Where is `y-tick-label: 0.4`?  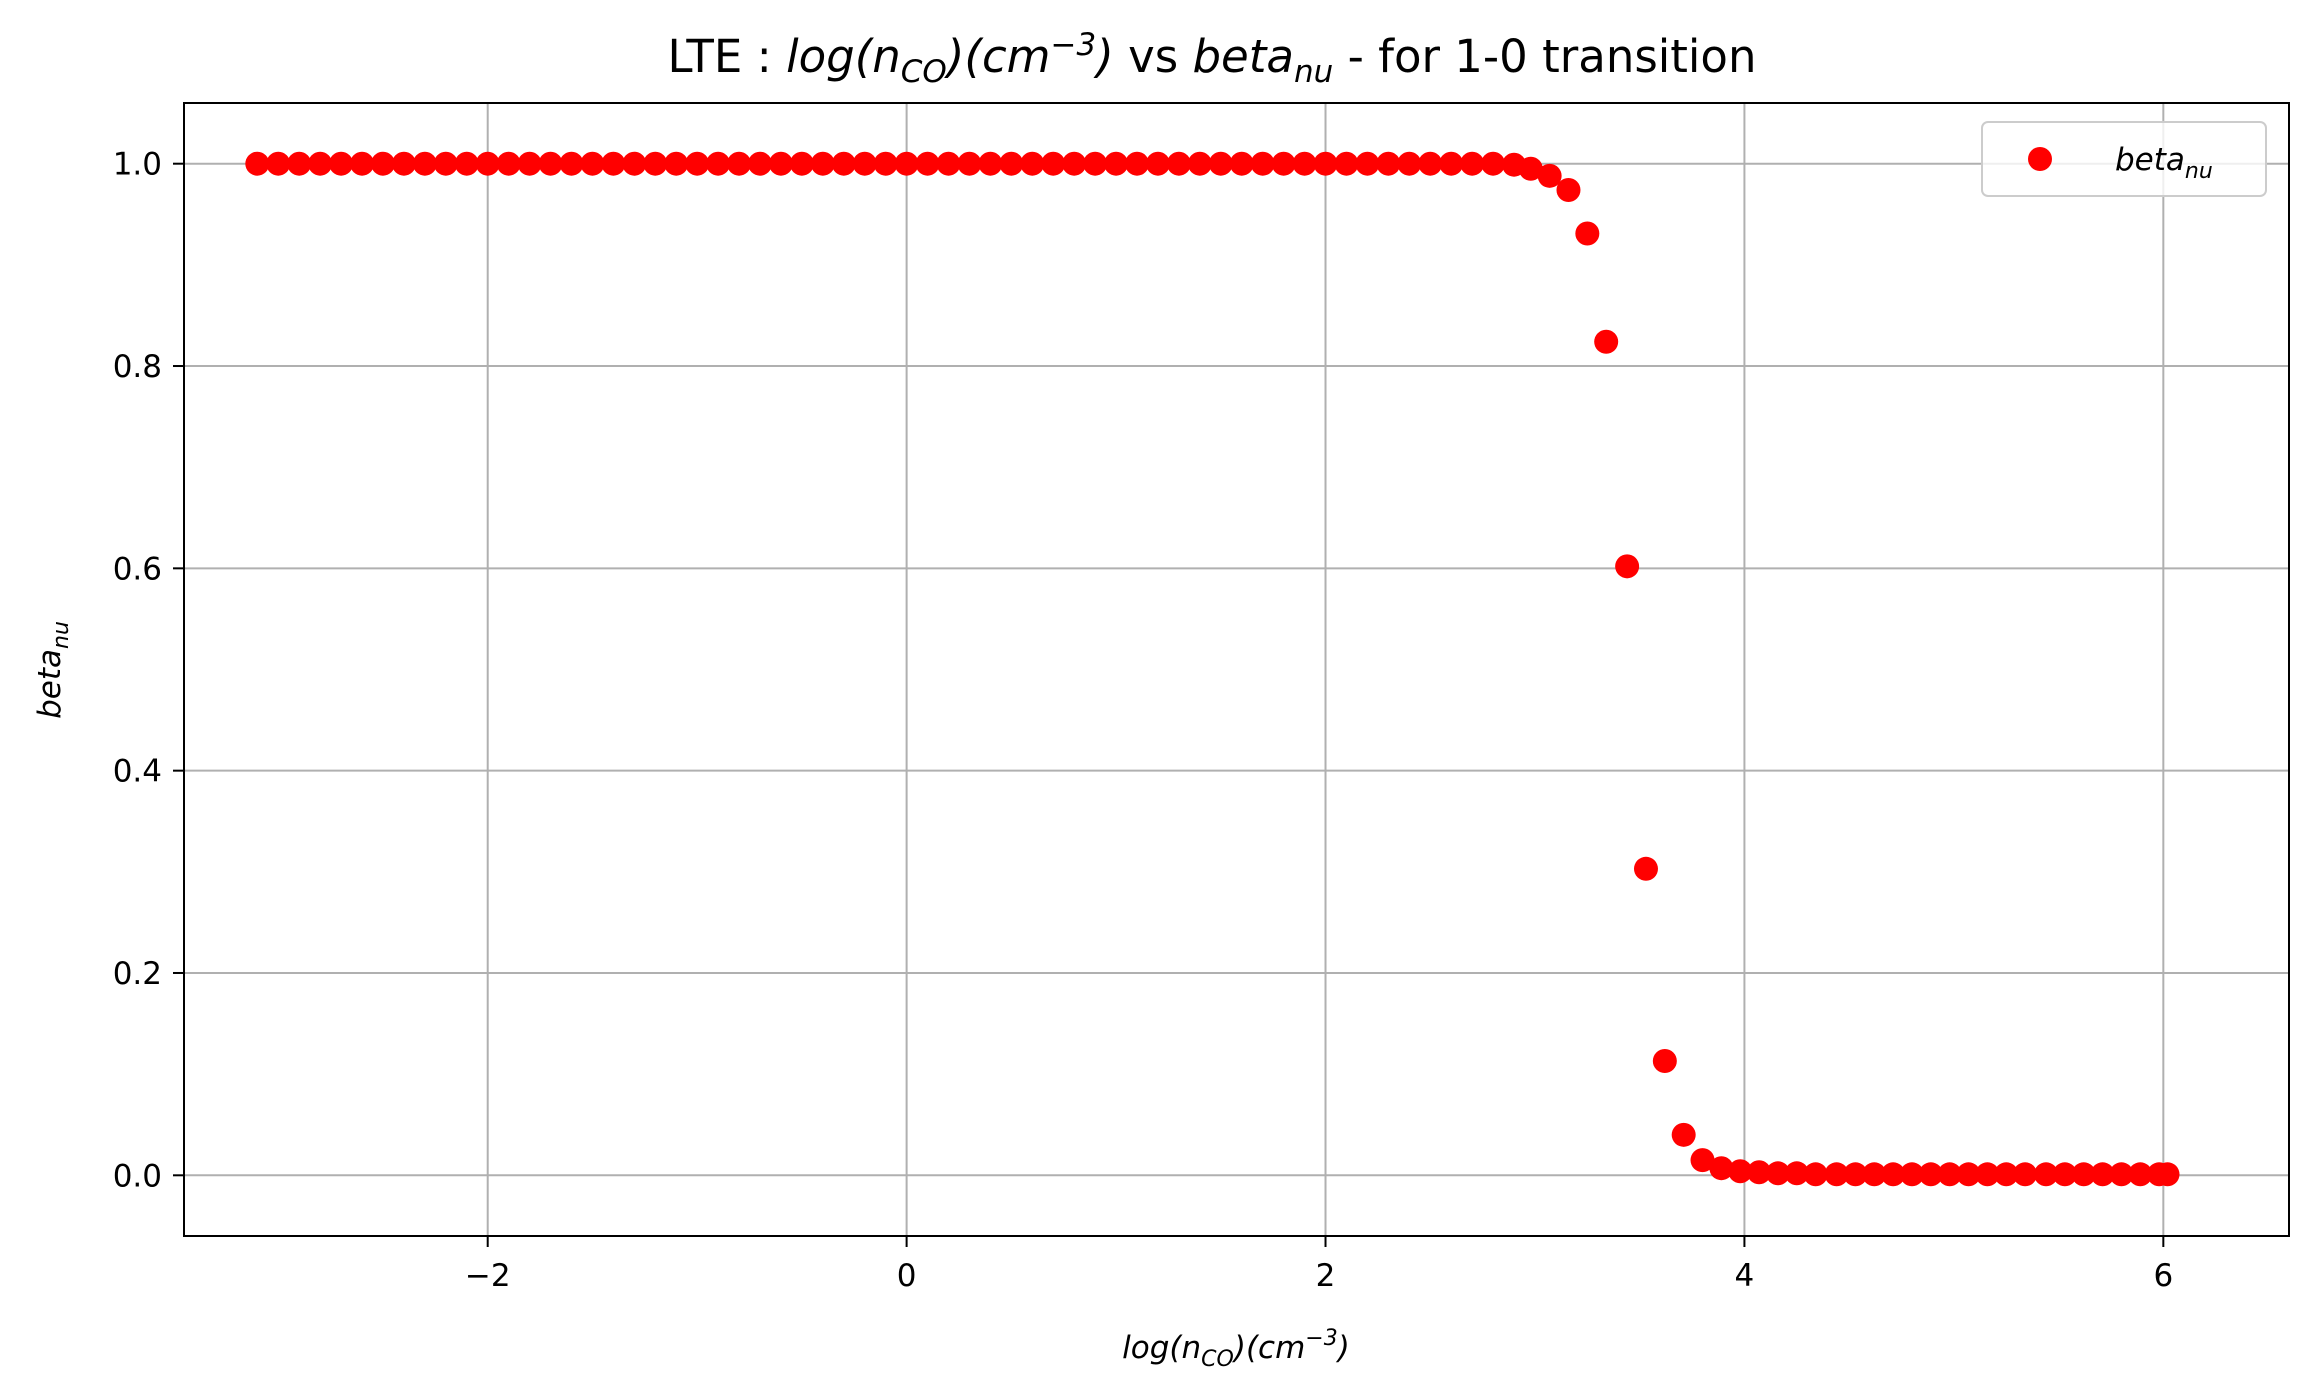
y-tick-label: 0.4 is located at coordinates (137, 772).